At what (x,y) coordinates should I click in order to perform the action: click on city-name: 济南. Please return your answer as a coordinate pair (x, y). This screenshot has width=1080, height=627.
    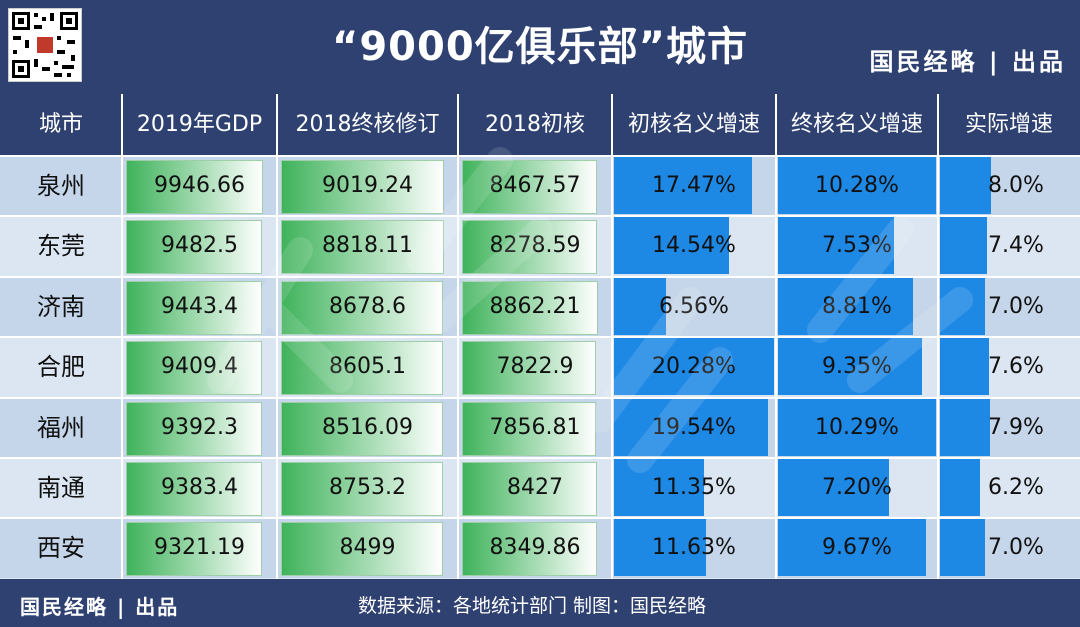
    Looking at the image, I should click on (61, 306).